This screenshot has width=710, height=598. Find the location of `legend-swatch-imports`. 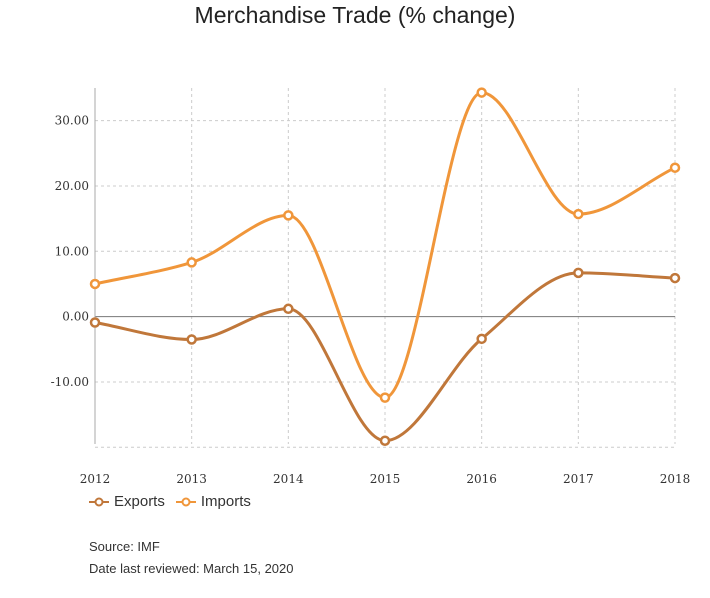

legend-swatch-imports is located at coordinates (185, 501).